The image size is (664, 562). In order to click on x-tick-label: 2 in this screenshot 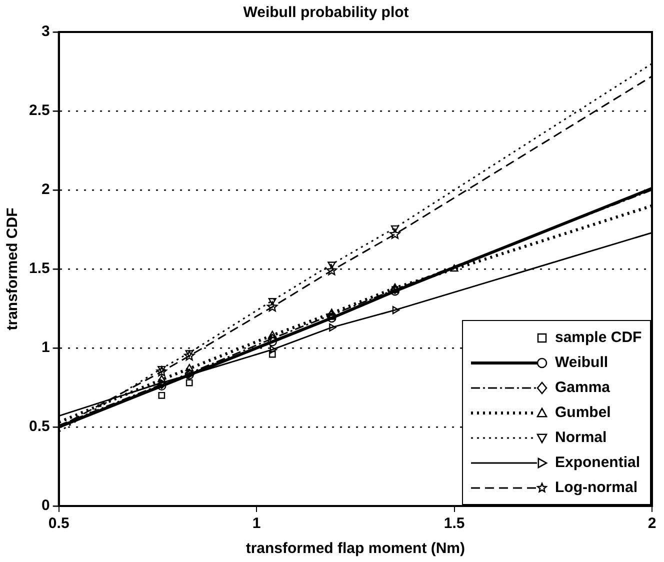, I will do `click(652, 523)`.